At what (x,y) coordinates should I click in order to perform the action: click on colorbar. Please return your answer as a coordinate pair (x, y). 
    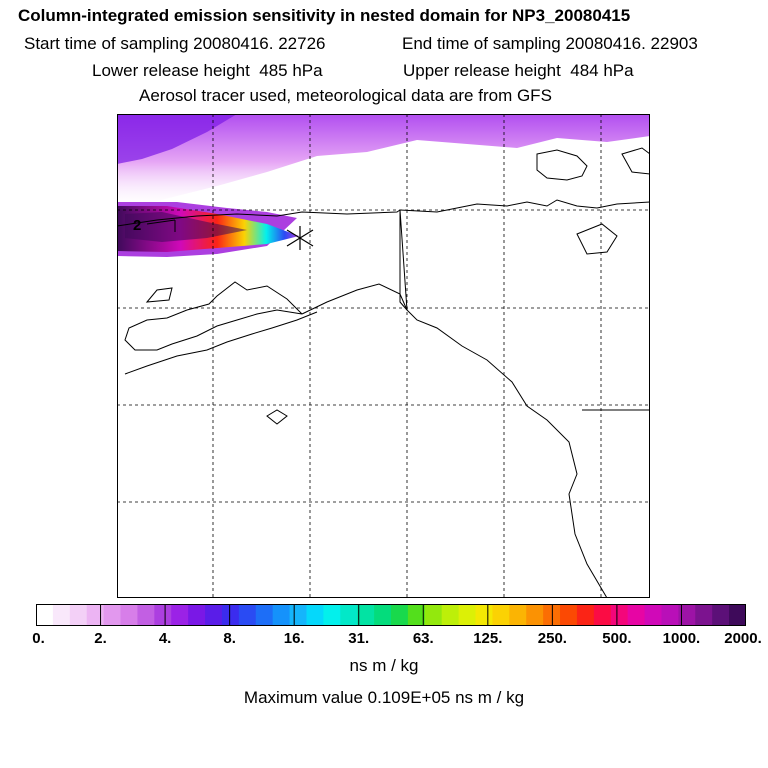
    Looking at the image, I should click on (391, 615).